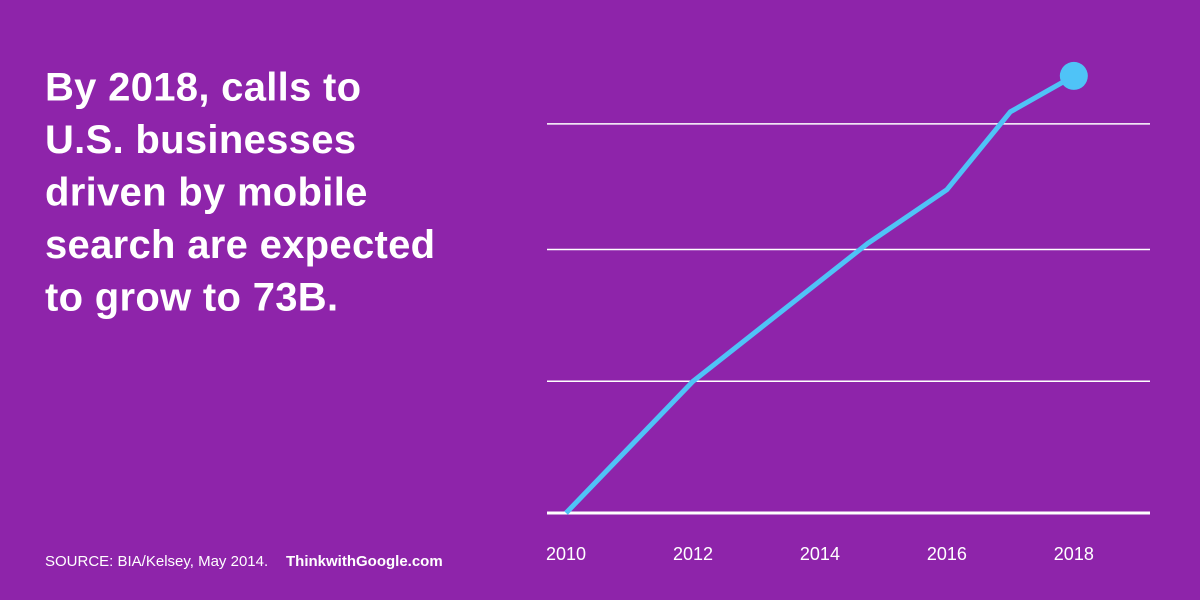 This screenshot has width=1200, height=600. What do you see at coordinates (566, 554) in the screenshot?
I see `x-tick-label: 2010` at bounding box center [566, 554].